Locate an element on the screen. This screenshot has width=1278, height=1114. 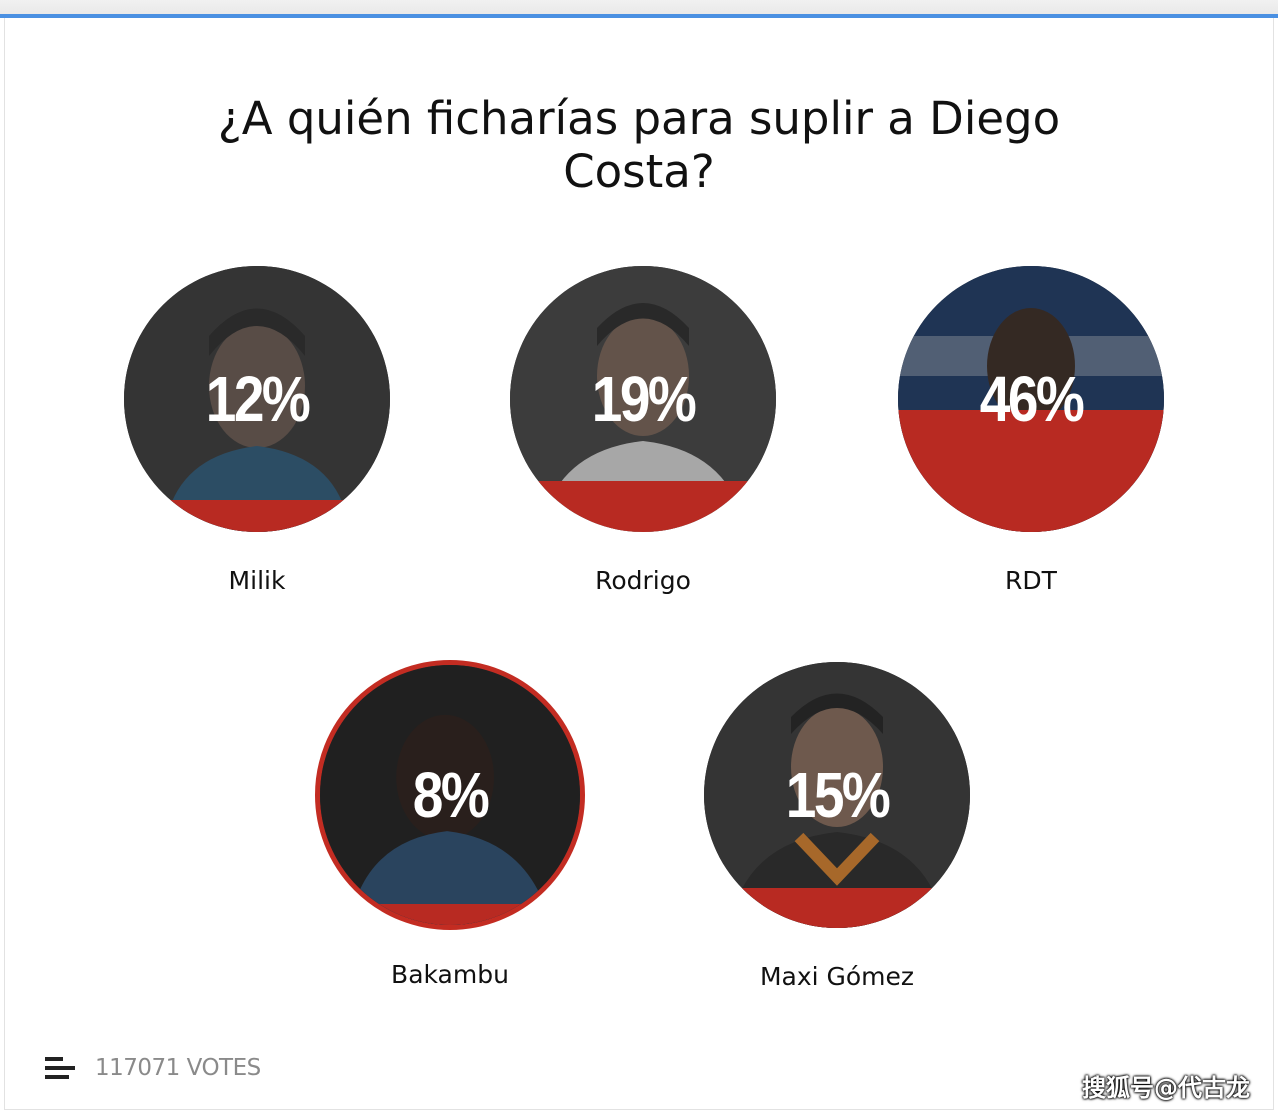
percent-label: 19% is located at coordinates (644, 399).